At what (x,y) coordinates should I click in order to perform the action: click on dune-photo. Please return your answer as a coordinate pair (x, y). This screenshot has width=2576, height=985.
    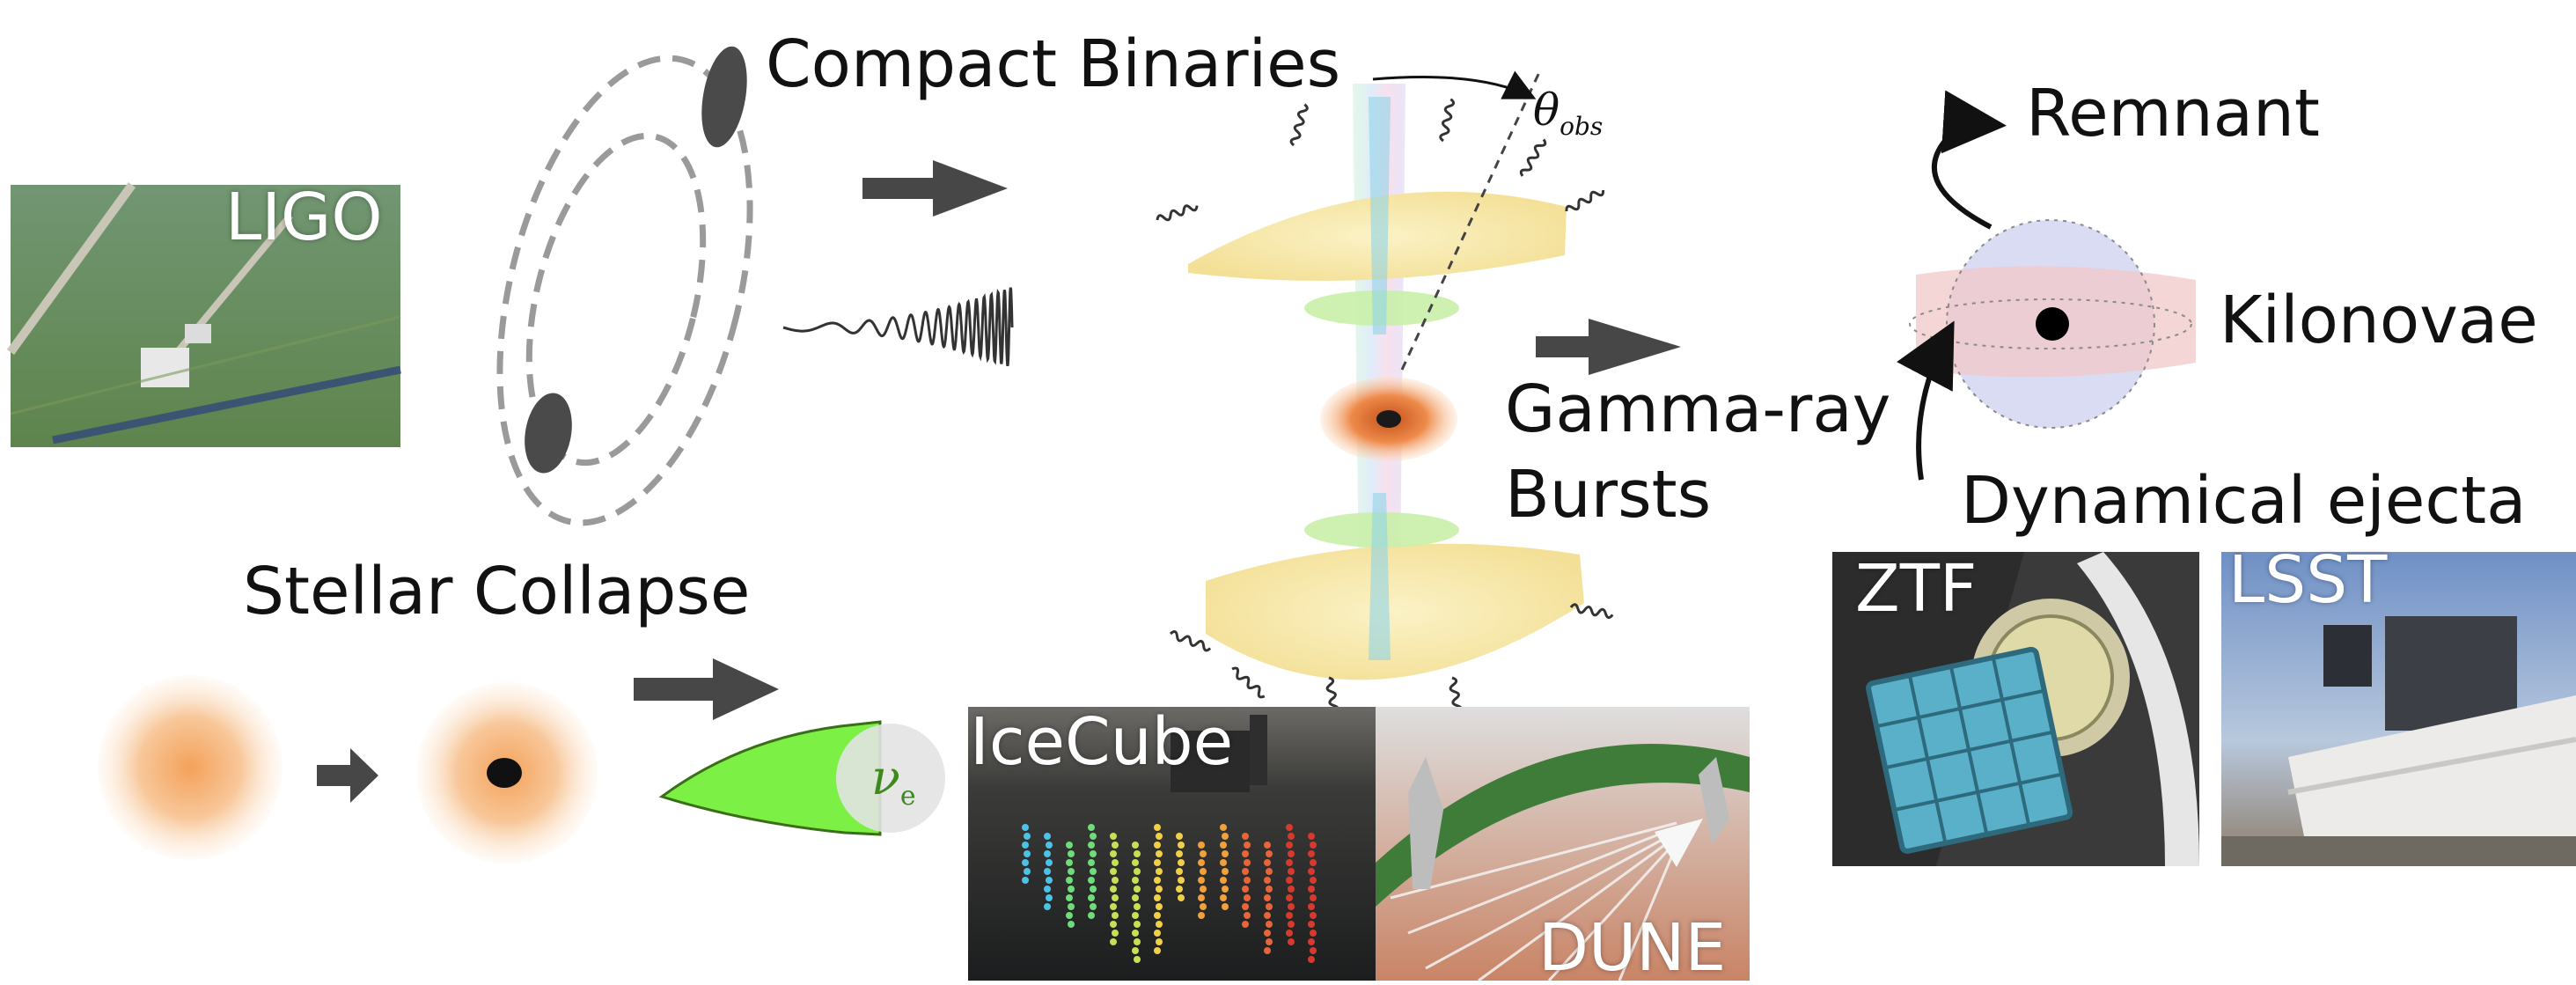
    Looking at the image, I should click on (1563, 844).